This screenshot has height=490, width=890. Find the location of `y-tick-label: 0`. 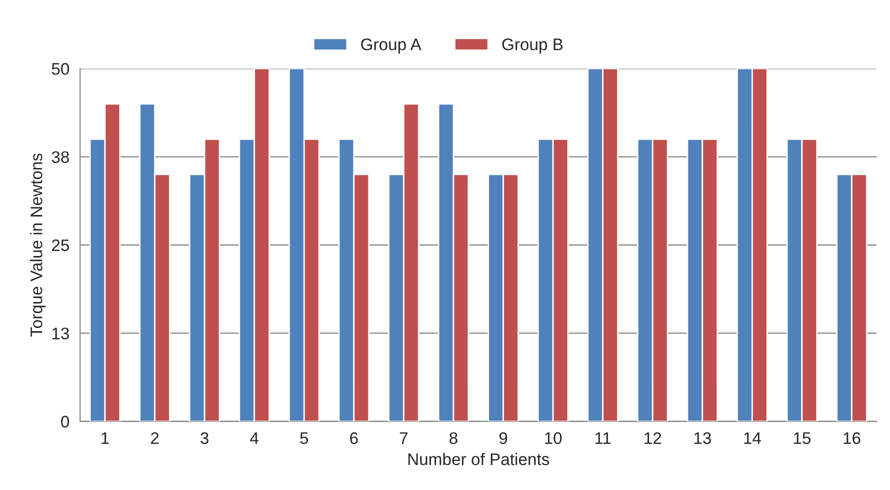

y-tick-label: 0 is located at coordinates (65, 422).